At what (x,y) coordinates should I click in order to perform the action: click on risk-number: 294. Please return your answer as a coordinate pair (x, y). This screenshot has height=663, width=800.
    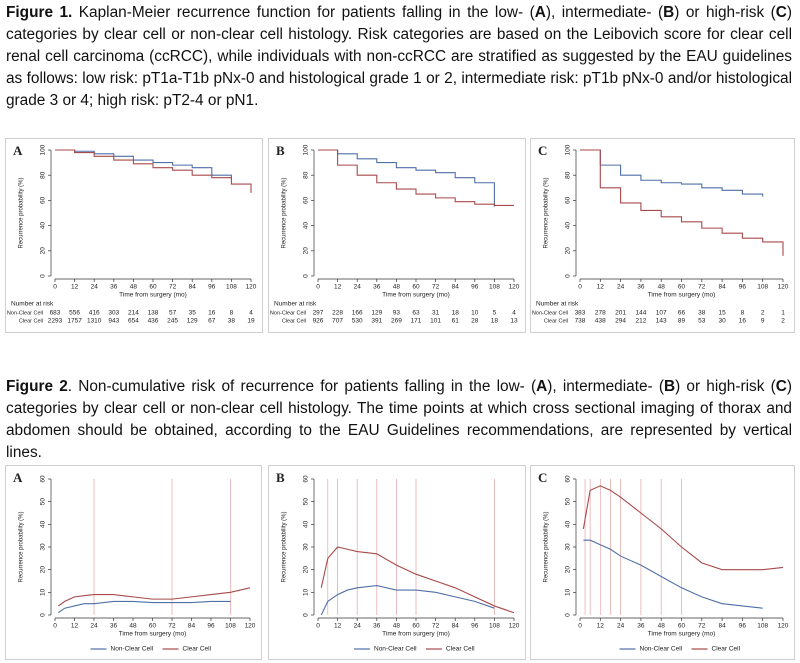
    Looking at the image, I should click on (620, 321).